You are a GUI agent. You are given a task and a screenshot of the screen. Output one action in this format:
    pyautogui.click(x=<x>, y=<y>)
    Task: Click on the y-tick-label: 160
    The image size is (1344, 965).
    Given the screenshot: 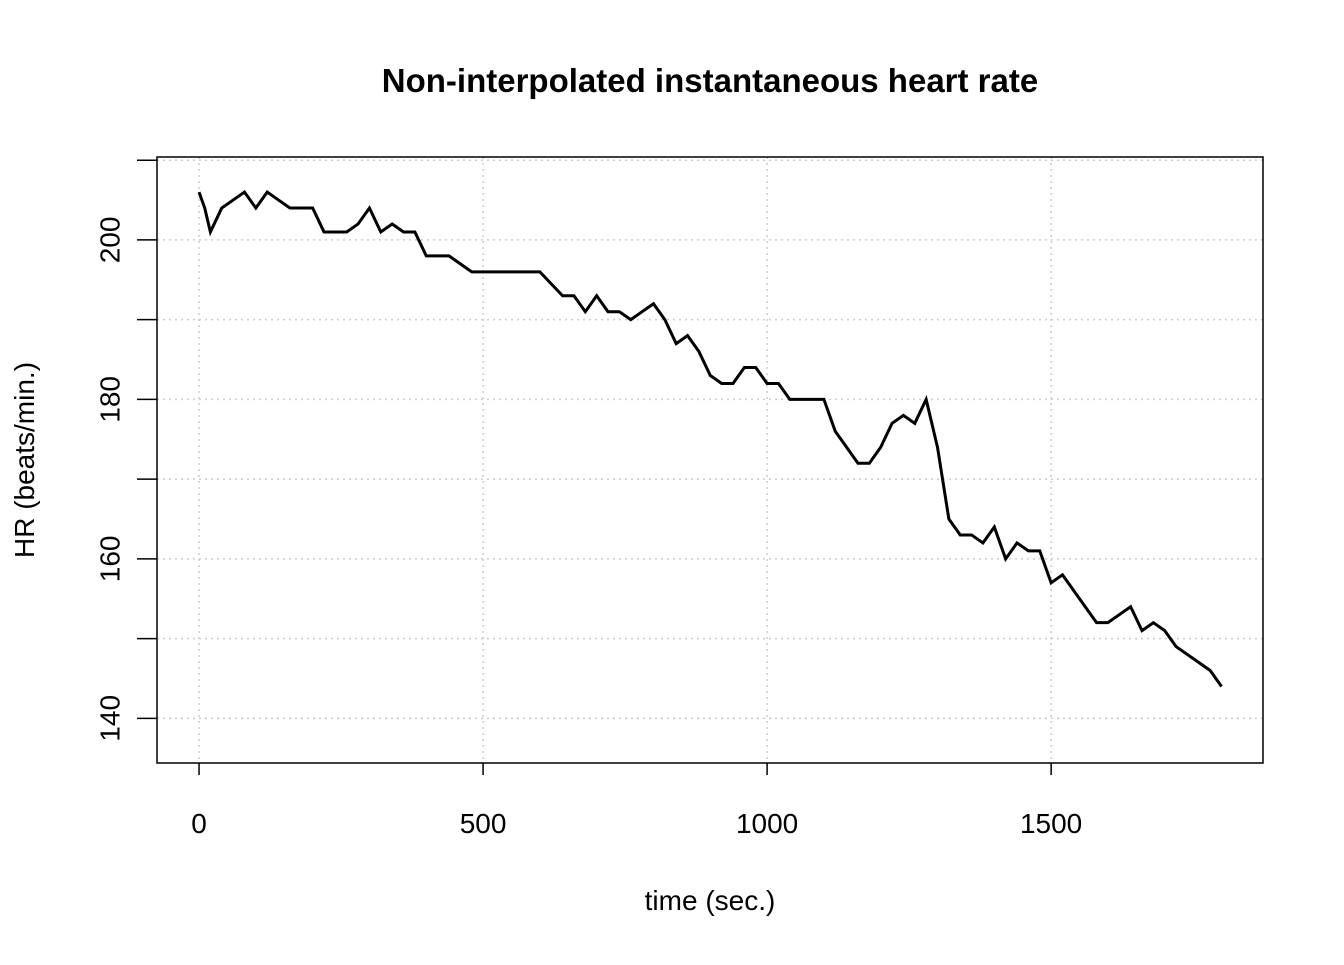 What is the action you would take?
    pyautogui.click(x=109, y=559)
    